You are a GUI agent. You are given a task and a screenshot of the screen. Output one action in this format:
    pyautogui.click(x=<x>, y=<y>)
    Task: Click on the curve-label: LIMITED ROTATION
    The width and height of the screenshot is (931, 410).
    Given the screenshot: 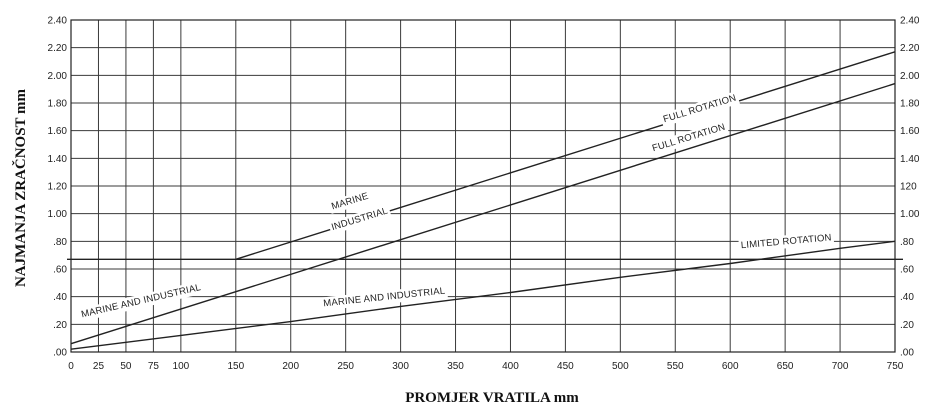 What is the action you would take?
    pyautogui.click(x=786, y=241)
    